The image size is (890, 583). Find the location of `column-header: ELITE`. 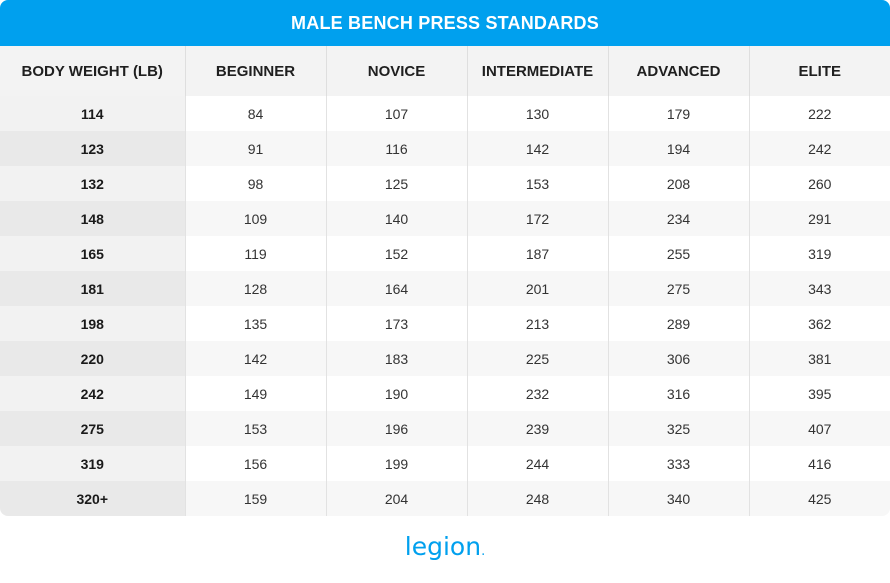

column-header: ELITE is located at coordinates (819, 71).